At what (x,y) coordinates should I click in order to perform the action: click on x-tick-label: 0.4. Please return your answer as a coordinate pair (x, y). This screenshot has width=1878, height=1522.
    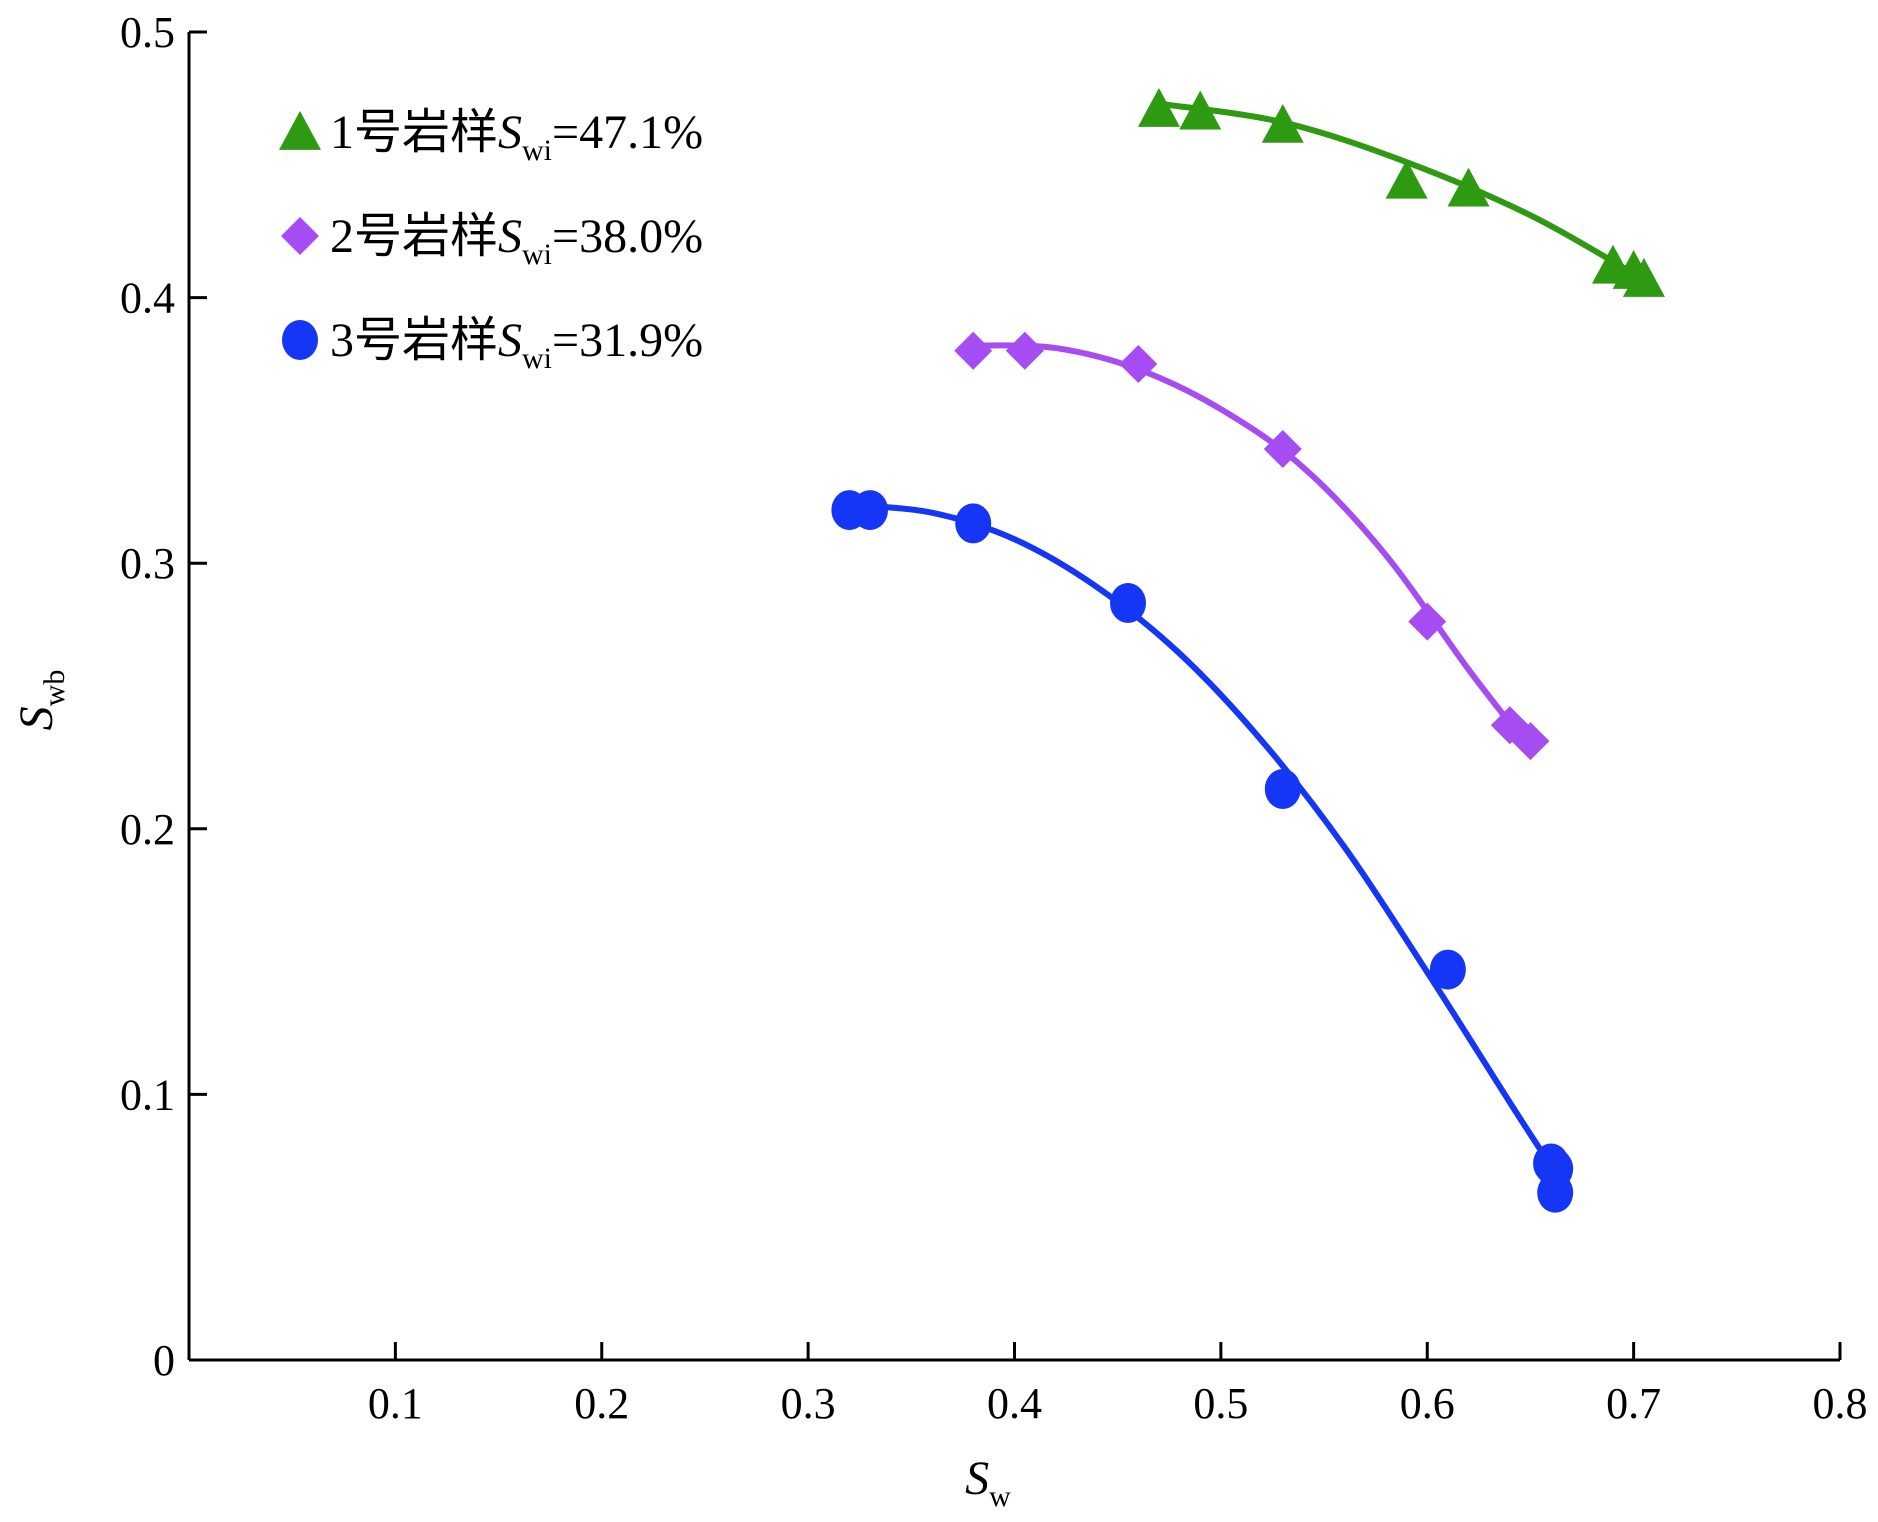
    Looking at the image, I should click on (1014, 1403).